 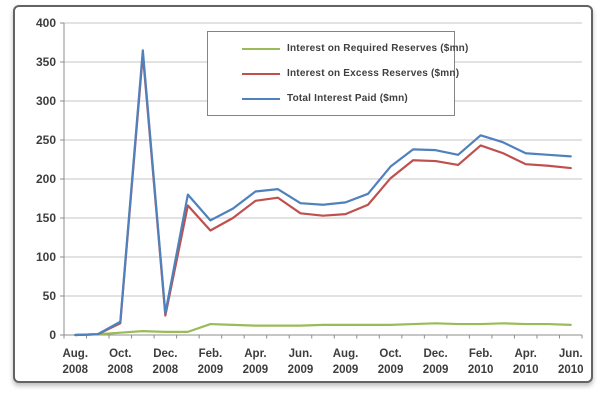 What do you see at coordinates (46, 257) in the screenshot?
I see `y-axis-tick-label: 100` at bounding box center [46, 257].